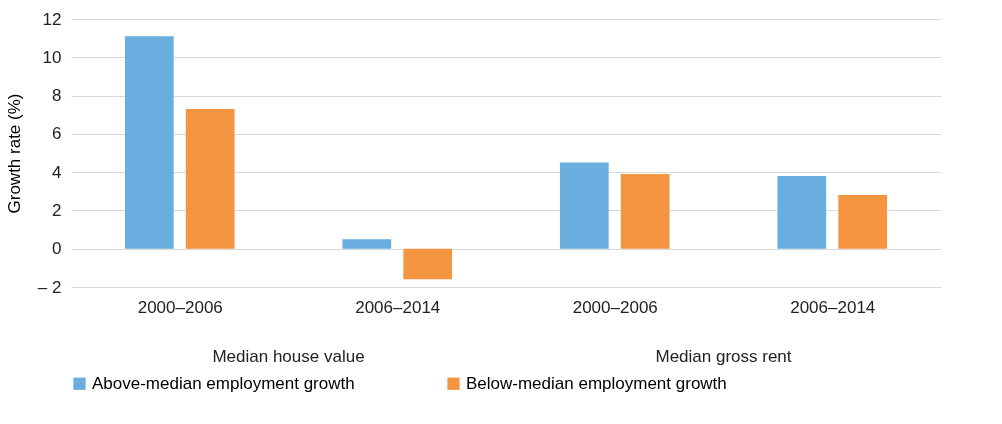  What do you see at coordinates (49, 287) in the screenshot?
I see `y-tick-label: – 2` at bounding box center [49, 287].